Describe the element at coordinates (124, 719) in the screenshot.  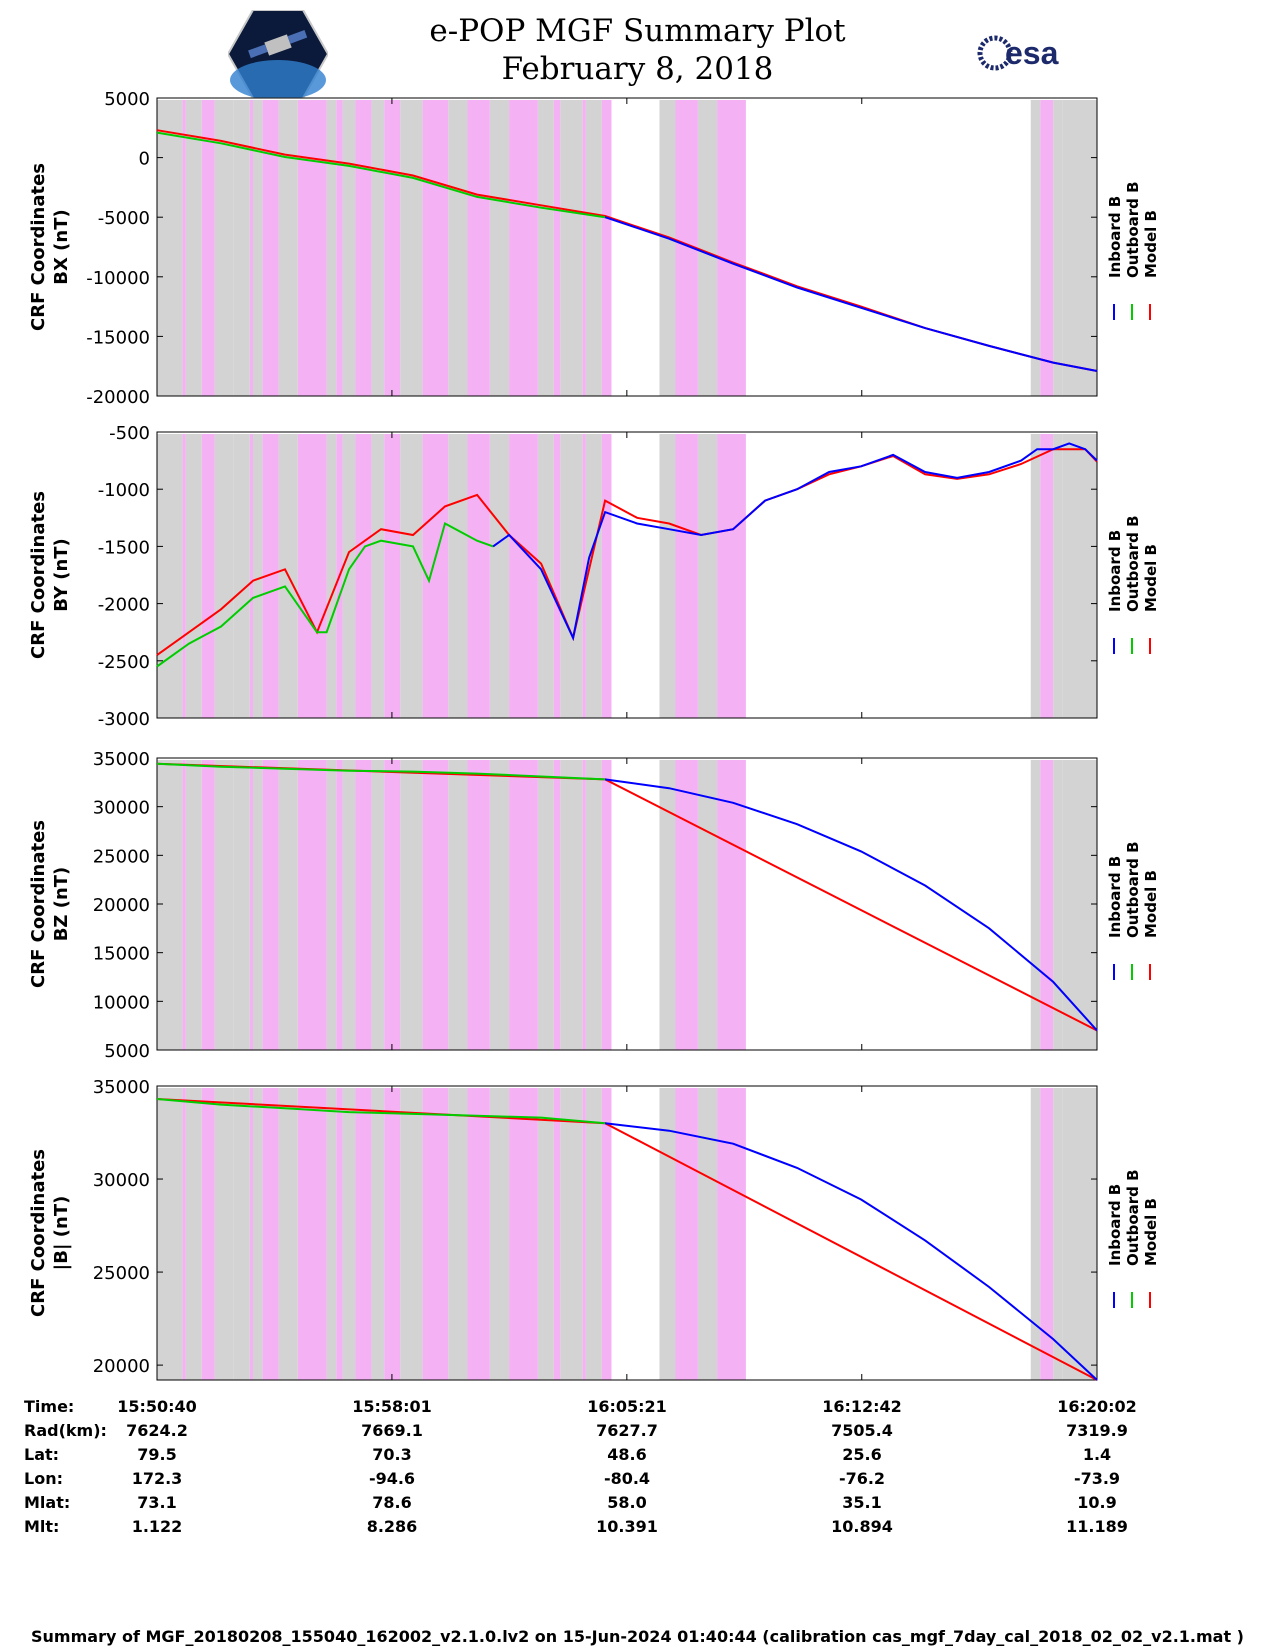
I see `y-tick-label: -3000` at that location.